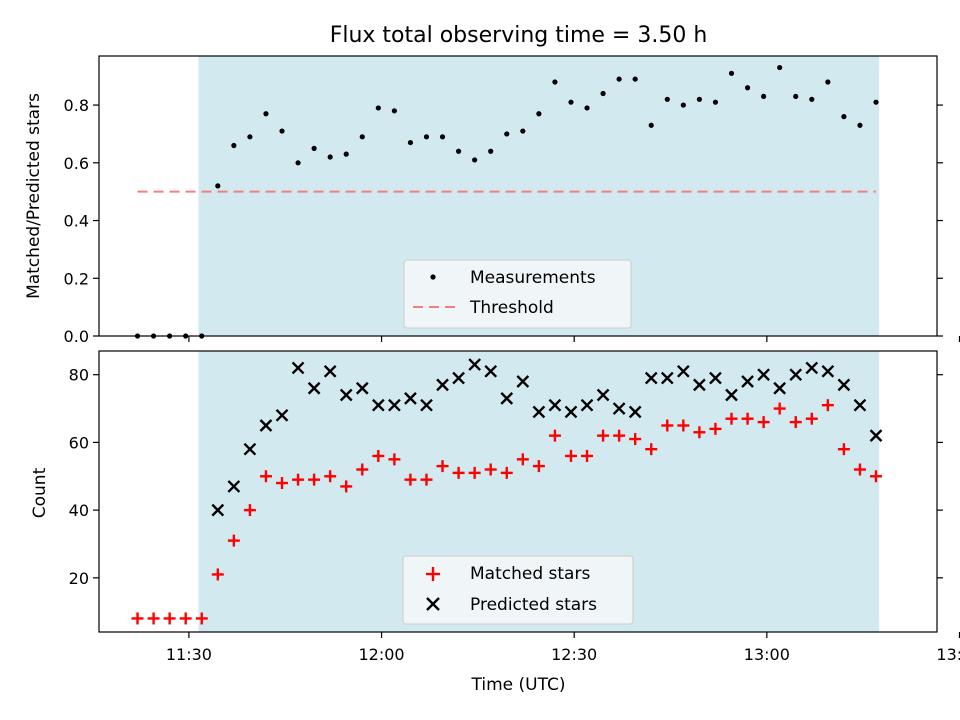 This screenshot has height=720, width=960. Describe the element at coordinates (79, 442) in the screenshot. I see `y-tick-label: 60` at that location.